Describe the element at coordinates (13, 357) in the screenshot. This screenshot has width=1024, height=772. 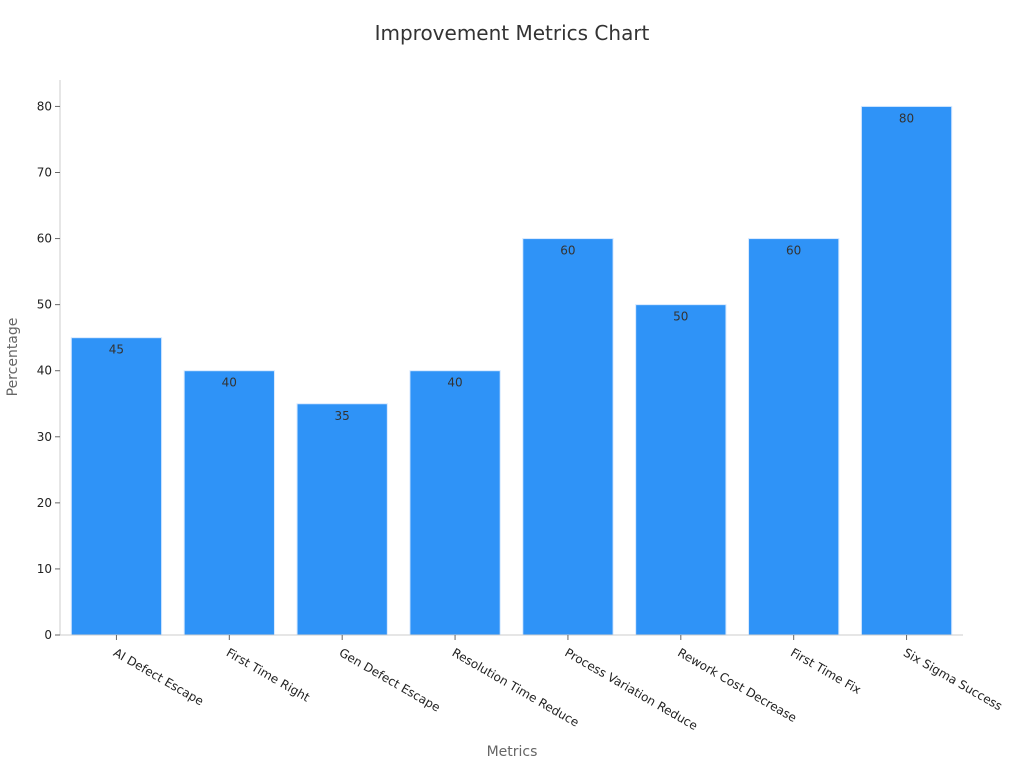
I see `y-axis-title: Percentage` at that location.